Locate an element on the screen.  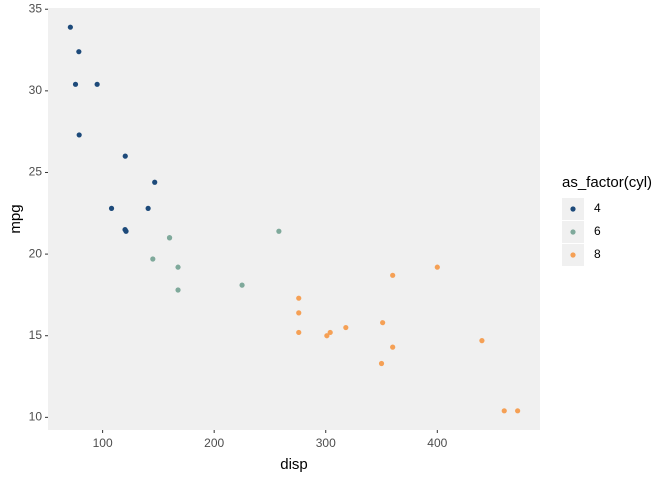
y-tick-label: 15 is located at coordinates (36, 335).